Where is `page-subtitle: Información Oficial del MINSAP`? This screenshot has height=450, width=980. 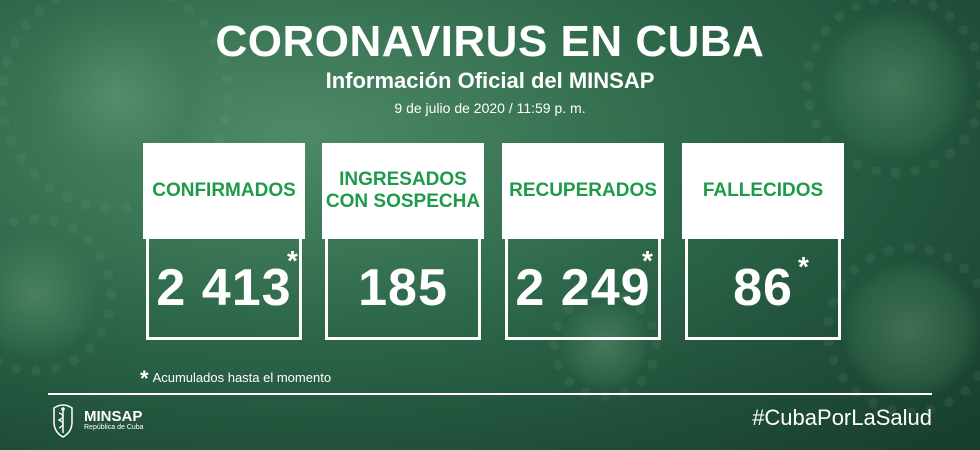 page-subtitle: Información Oficial del MINSAP is located at coordinates (490, 80).